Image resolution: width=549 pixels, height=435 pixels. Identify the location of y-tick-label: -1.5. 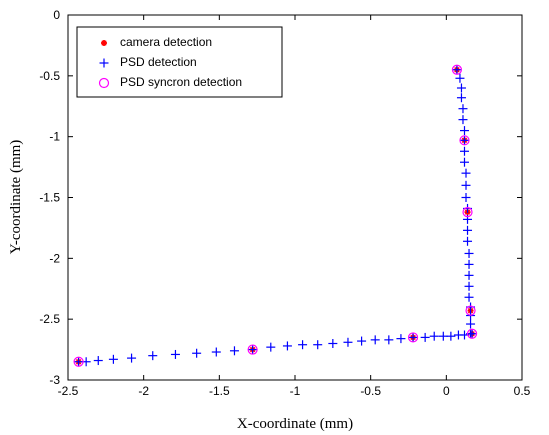
(49, 198).